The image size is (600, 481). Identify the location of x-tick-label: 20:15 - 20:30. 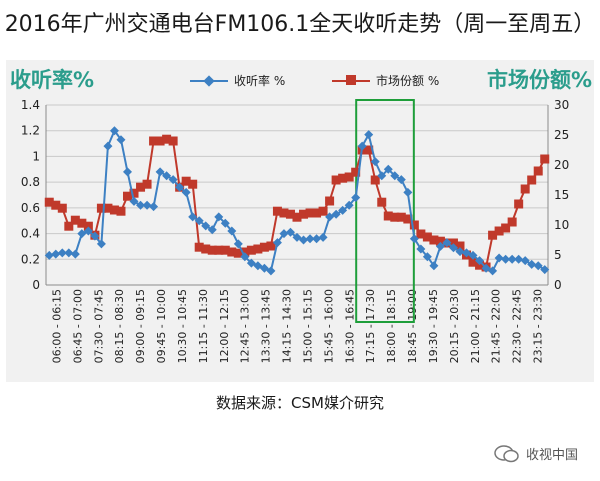
(454, 326).